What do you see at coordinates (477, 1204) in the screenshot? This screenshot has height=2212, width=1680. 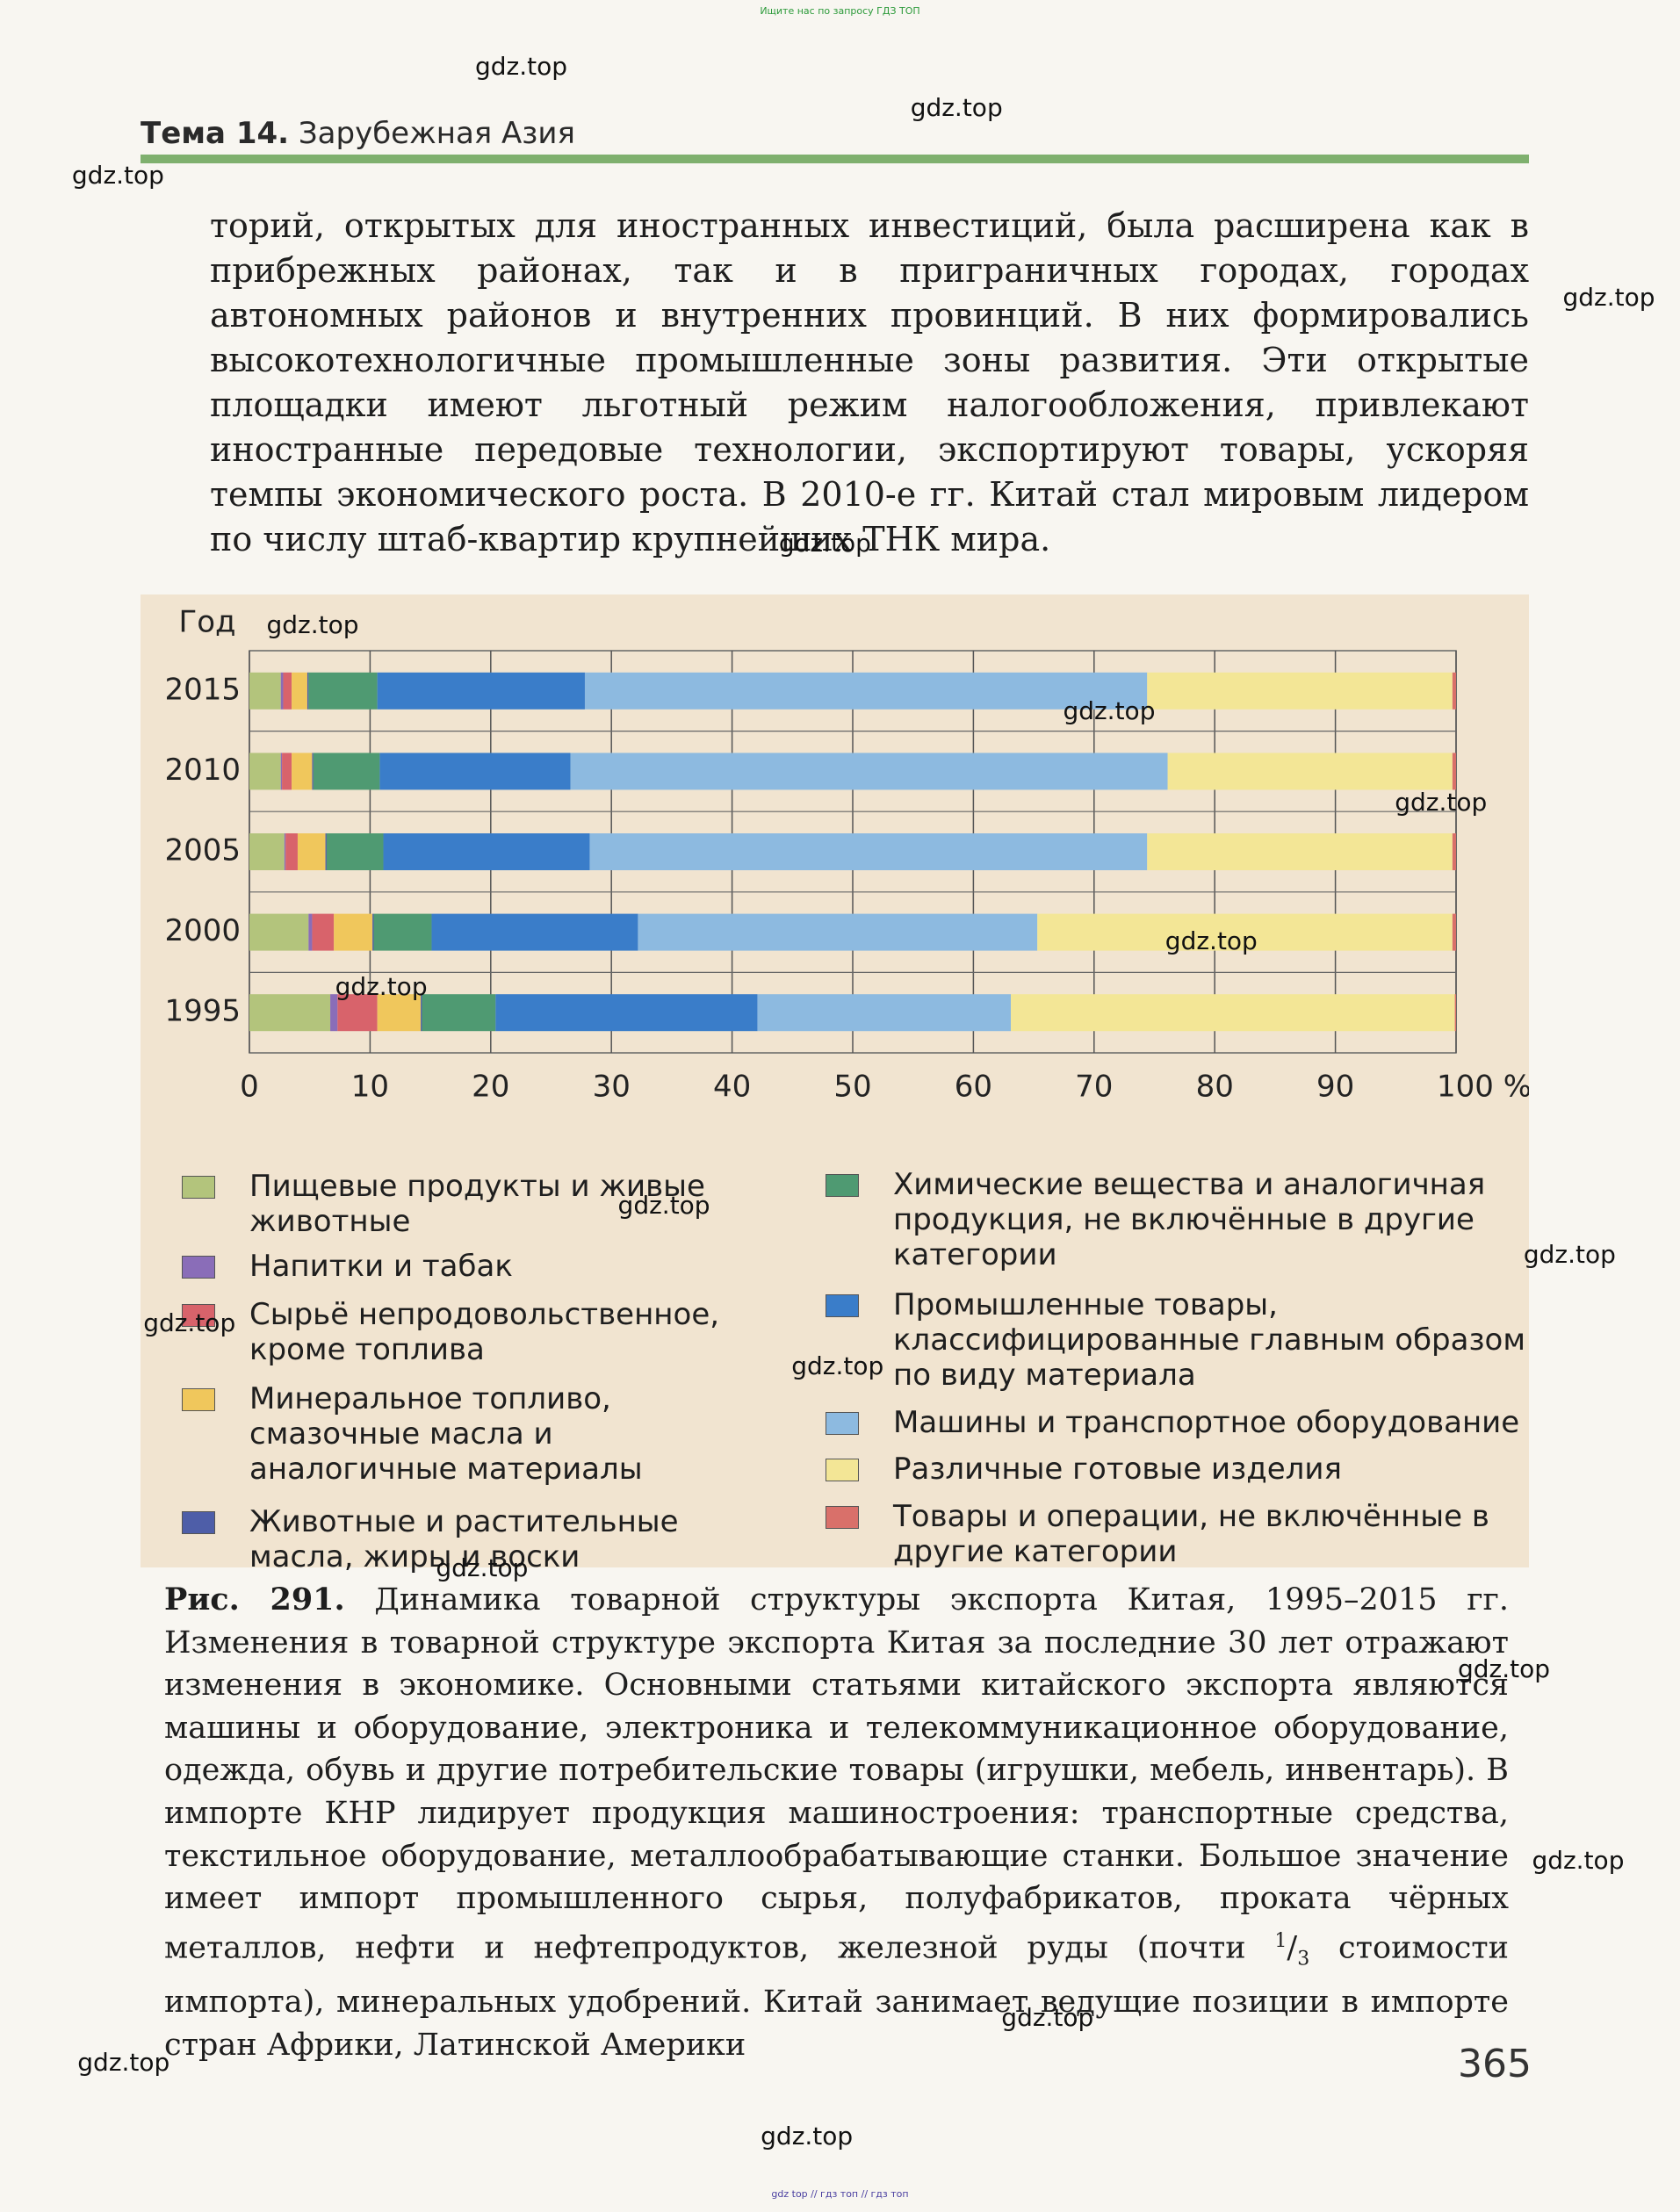 I see `legend-label: Пищевые продукты и живые животные` at bounding box center [477, 1204].